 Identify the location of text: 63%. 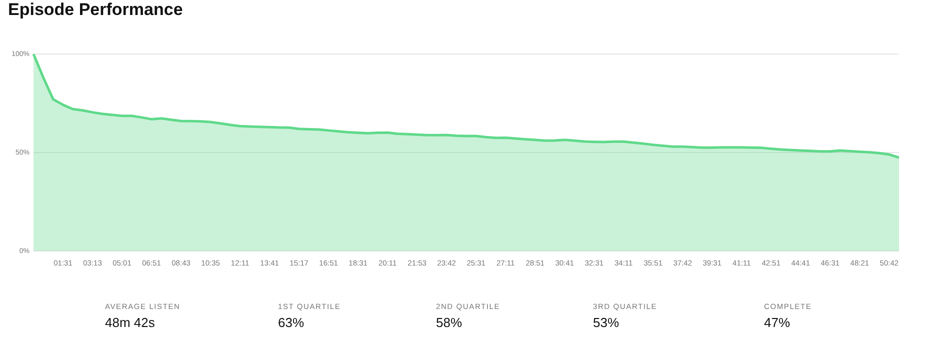
(292, 322).